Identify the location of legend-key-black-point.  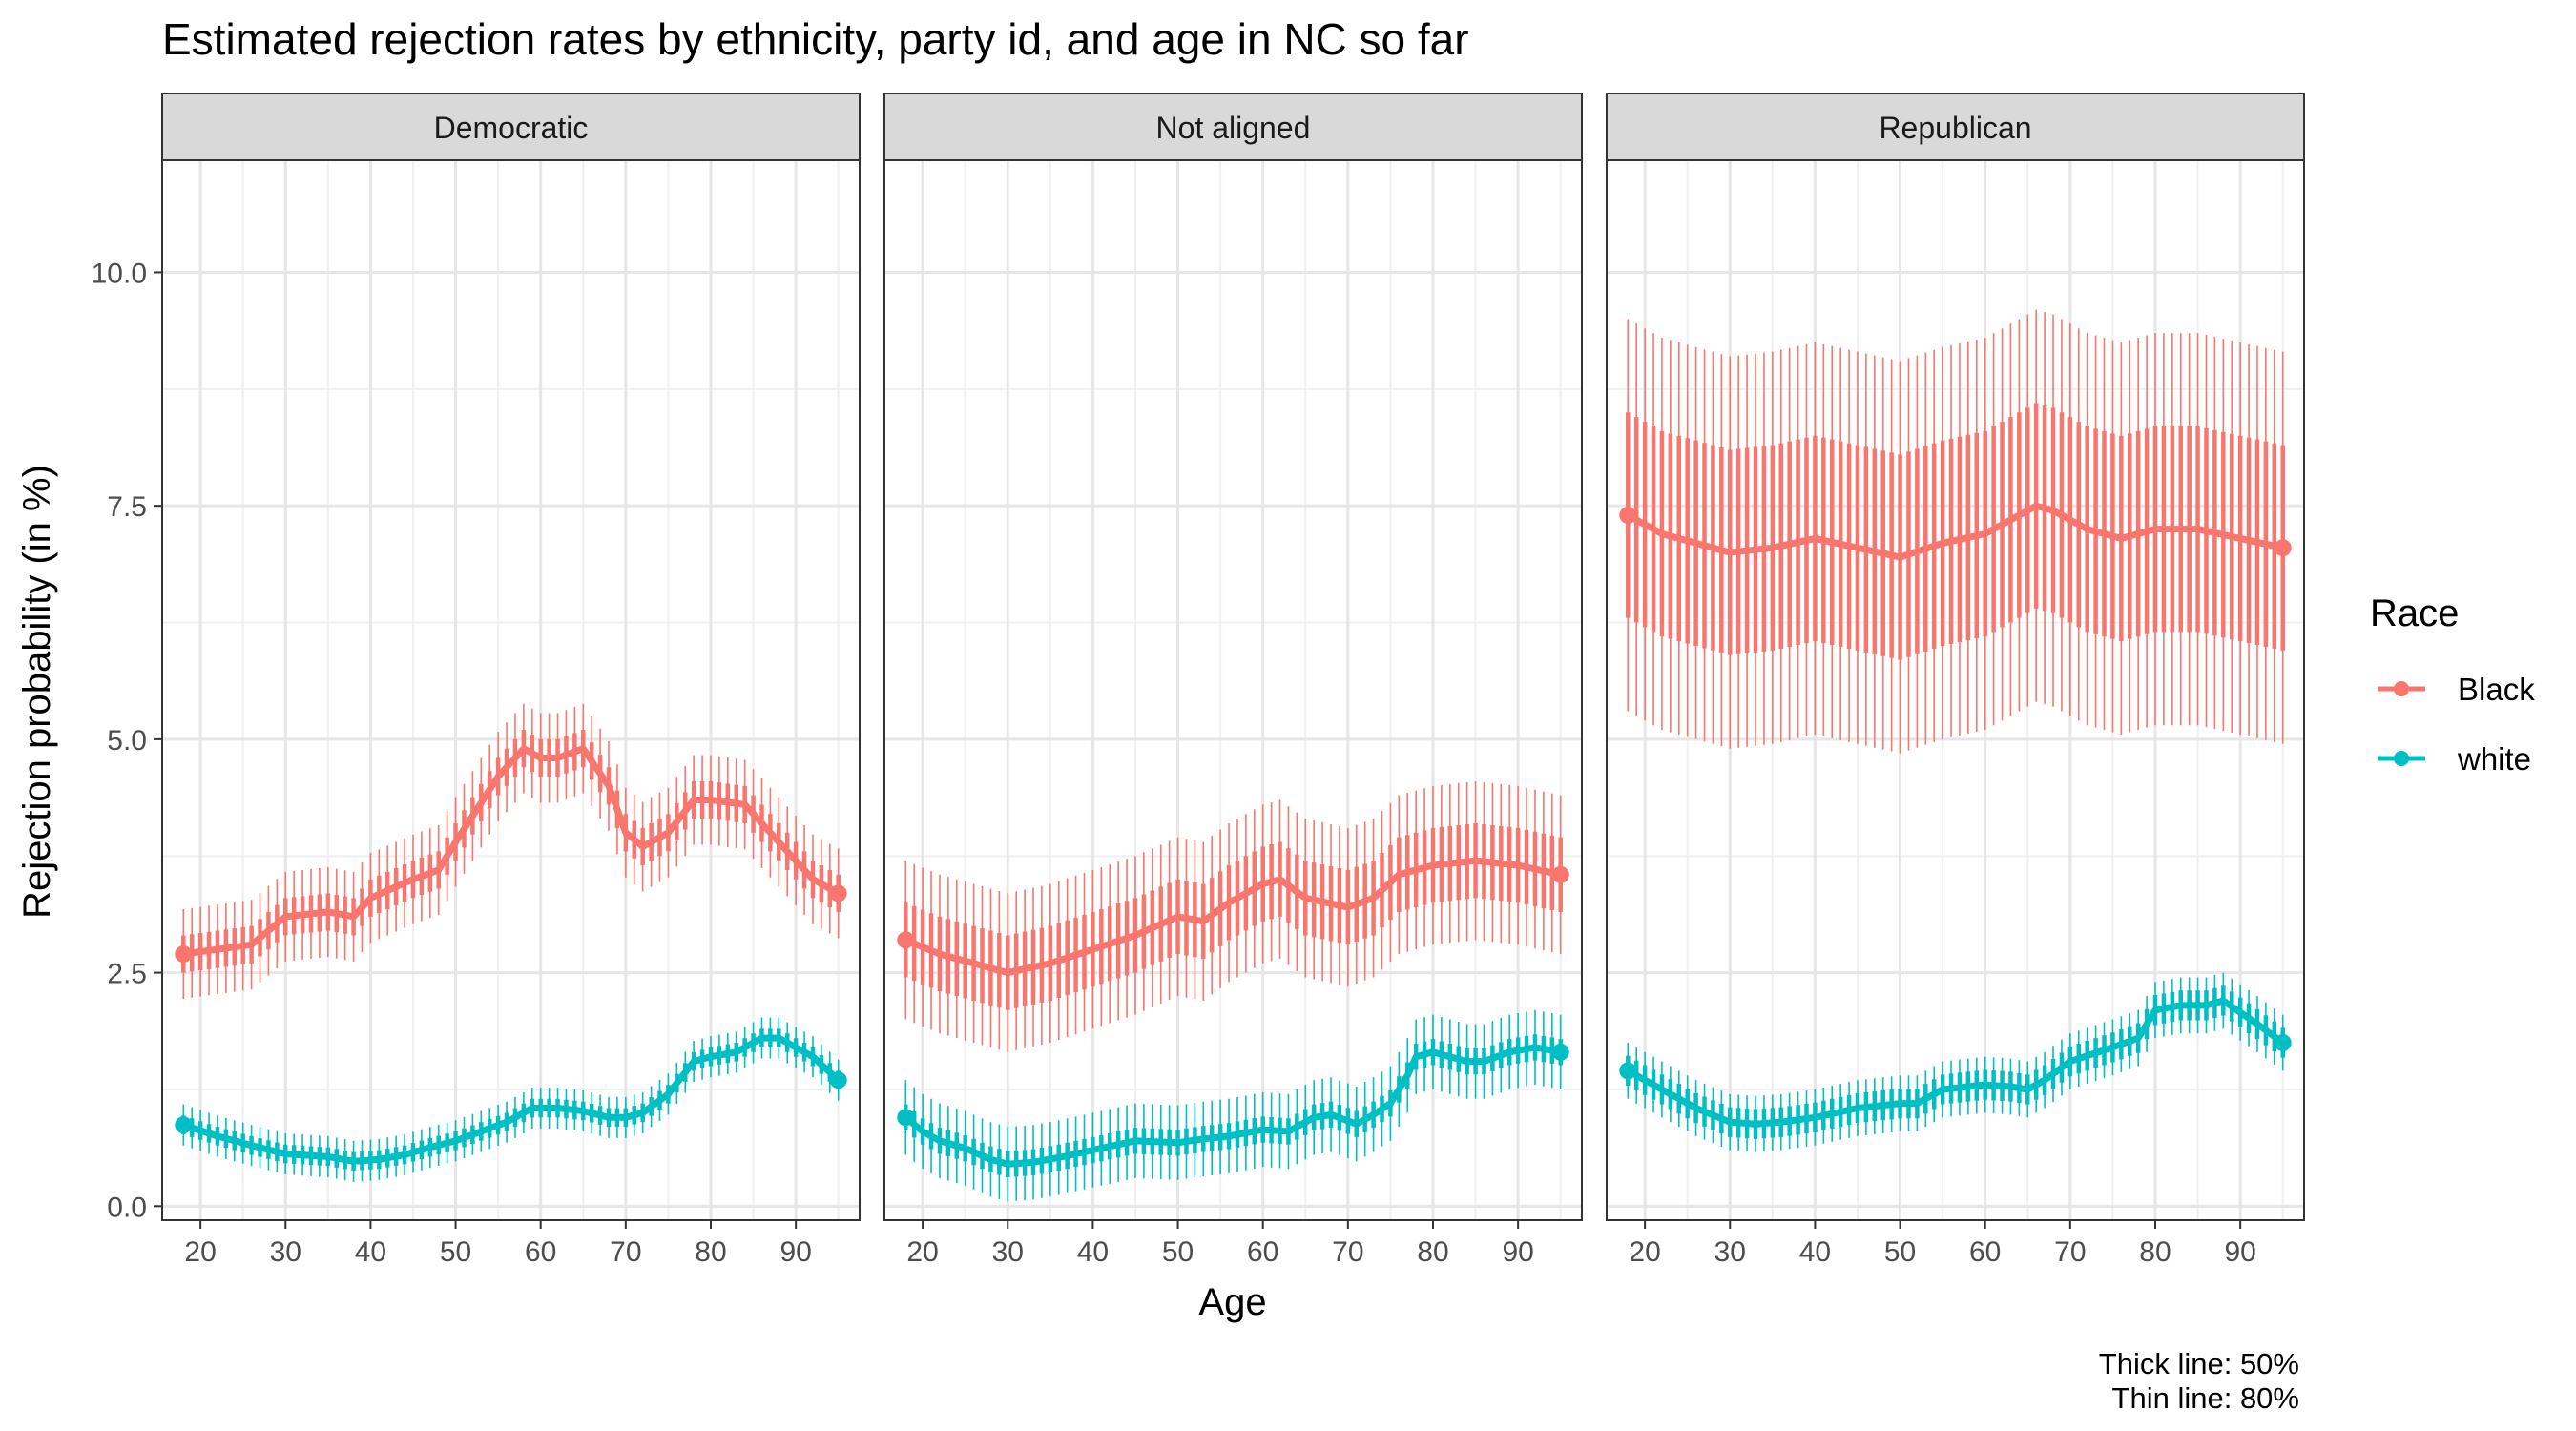
(2401, 688).